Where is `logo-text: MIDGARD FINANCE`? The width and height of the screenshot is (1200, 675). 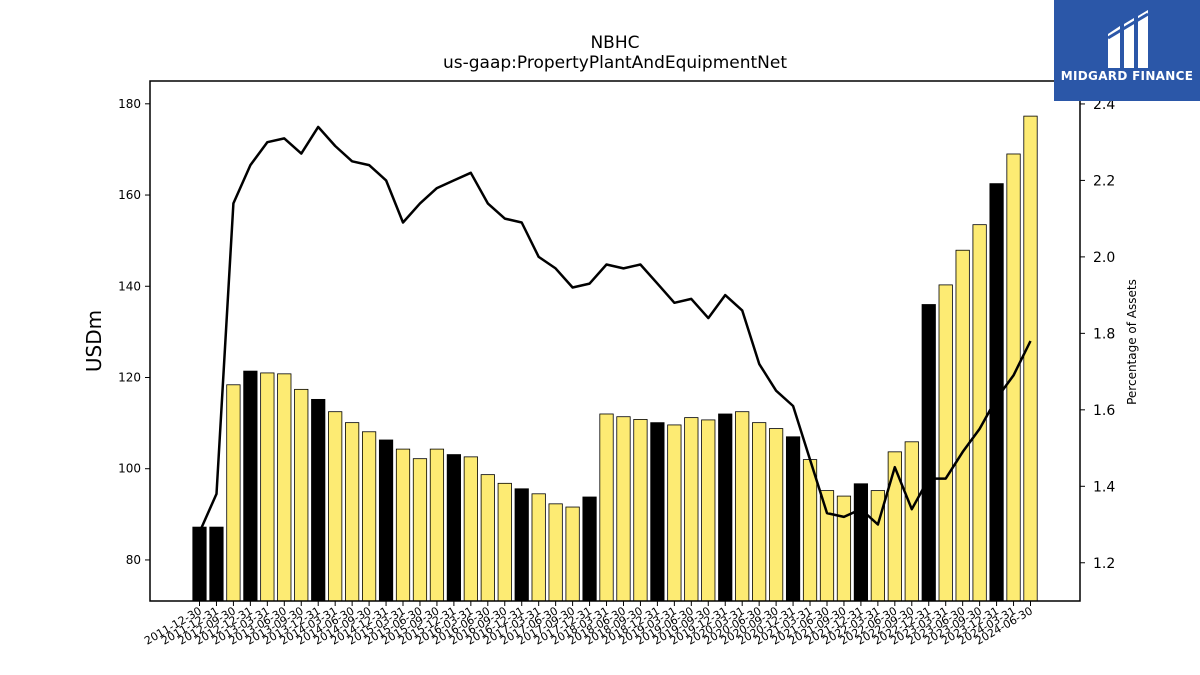
logo-text: MIDGARD FINANCE is located at coordinates (1127, 76).